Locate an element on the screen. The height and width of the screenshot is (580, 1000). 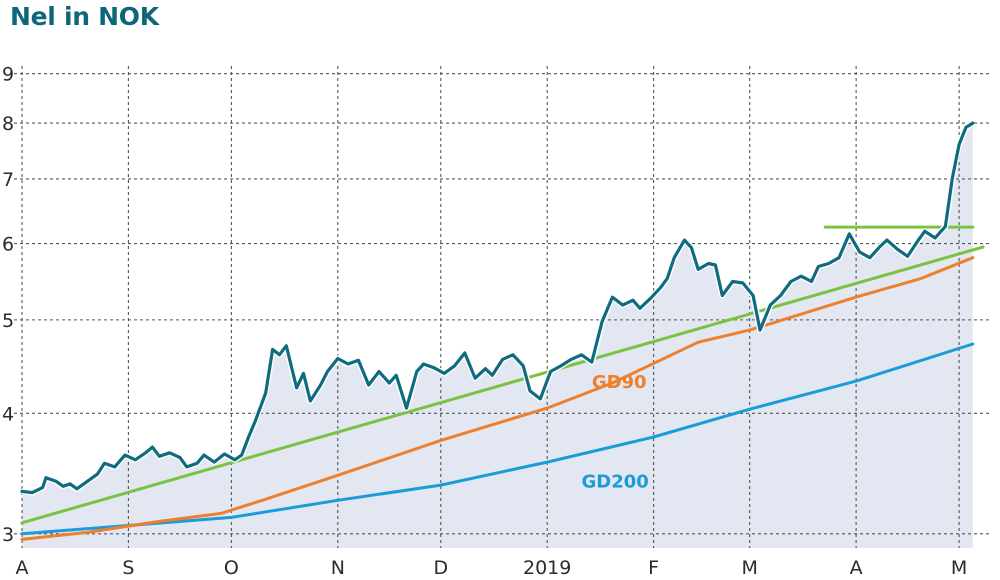
x-tick-label: D is located at coordinates (440, 568).